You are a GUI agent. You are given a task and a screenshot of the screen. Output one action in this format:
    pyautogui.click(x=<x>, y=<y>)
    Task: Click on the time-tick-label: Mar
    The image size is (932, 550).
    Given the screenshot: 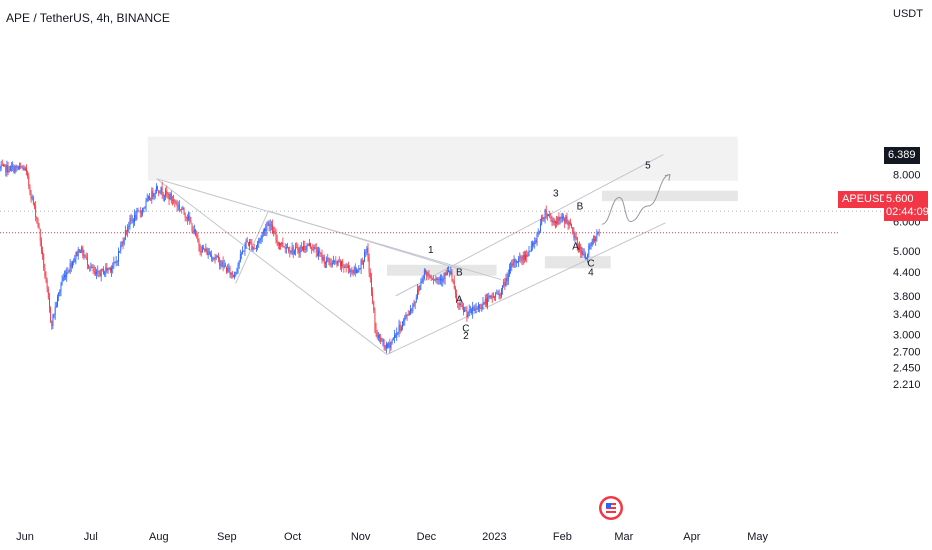 What is the action you would take?
    pyautogui.click(x=623, y=537)
    